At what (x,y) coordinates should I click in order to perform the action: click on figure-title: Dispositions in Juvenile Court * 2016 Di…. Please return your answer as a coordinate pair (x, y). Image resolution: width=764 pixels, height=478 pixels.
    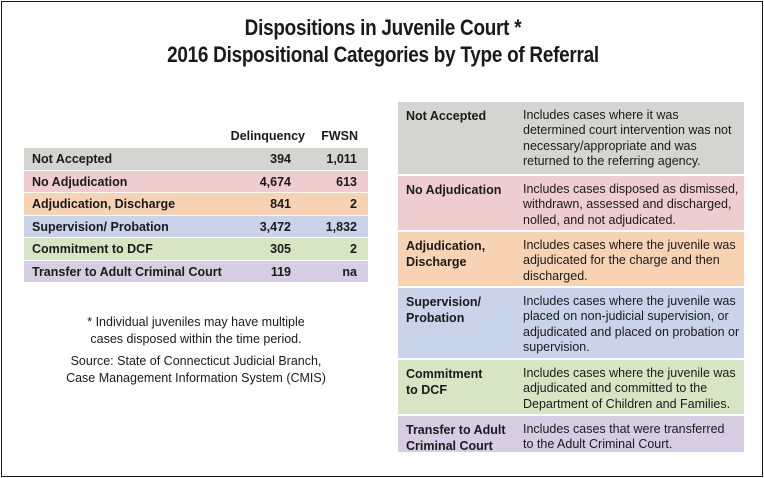
    Looking at the image, I should click on (382, 41).